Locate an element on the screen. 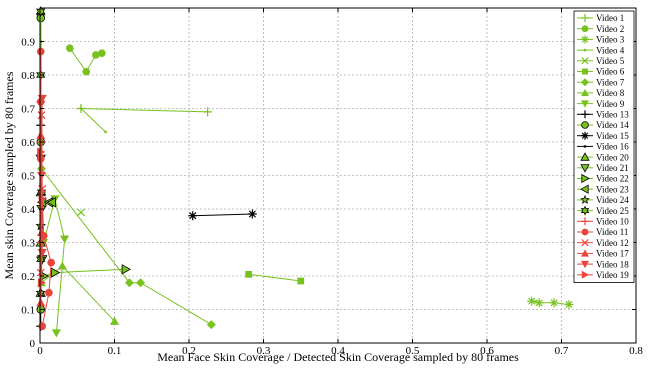 Image resolution: width=650 pixels, height=369 pixels. legend-label: Video 11 is located at coordinates (612, 232).